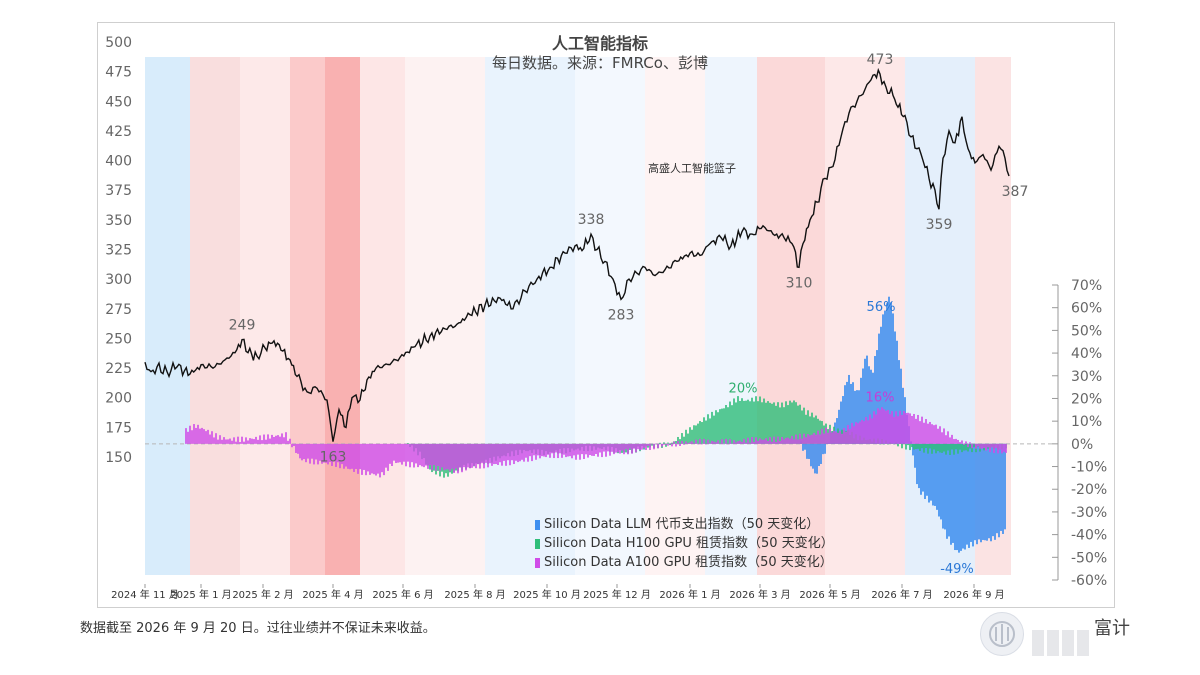 The width and height of the screenshot is (1200, 675). What do you see at coordinates (1086, 331) in the screenshot?
I see `y-tick-label-right: 50%` at bounding box center [1086, 331].